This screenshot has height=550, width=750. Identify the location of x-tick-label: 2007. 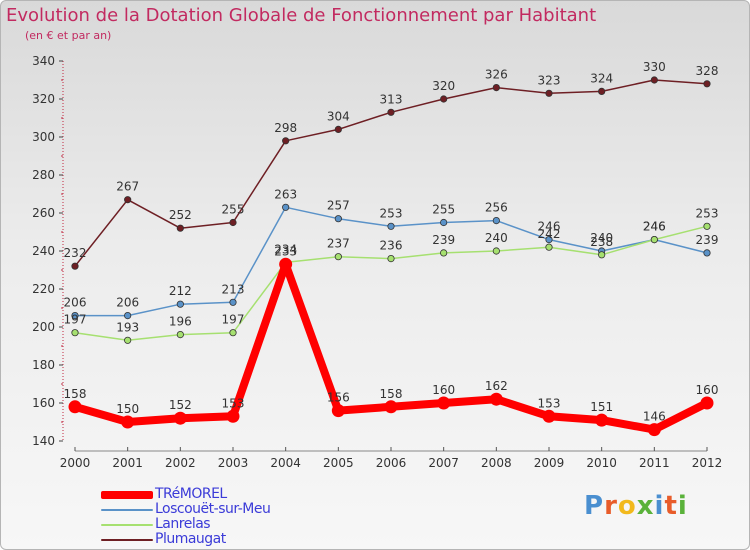
(443, 463).